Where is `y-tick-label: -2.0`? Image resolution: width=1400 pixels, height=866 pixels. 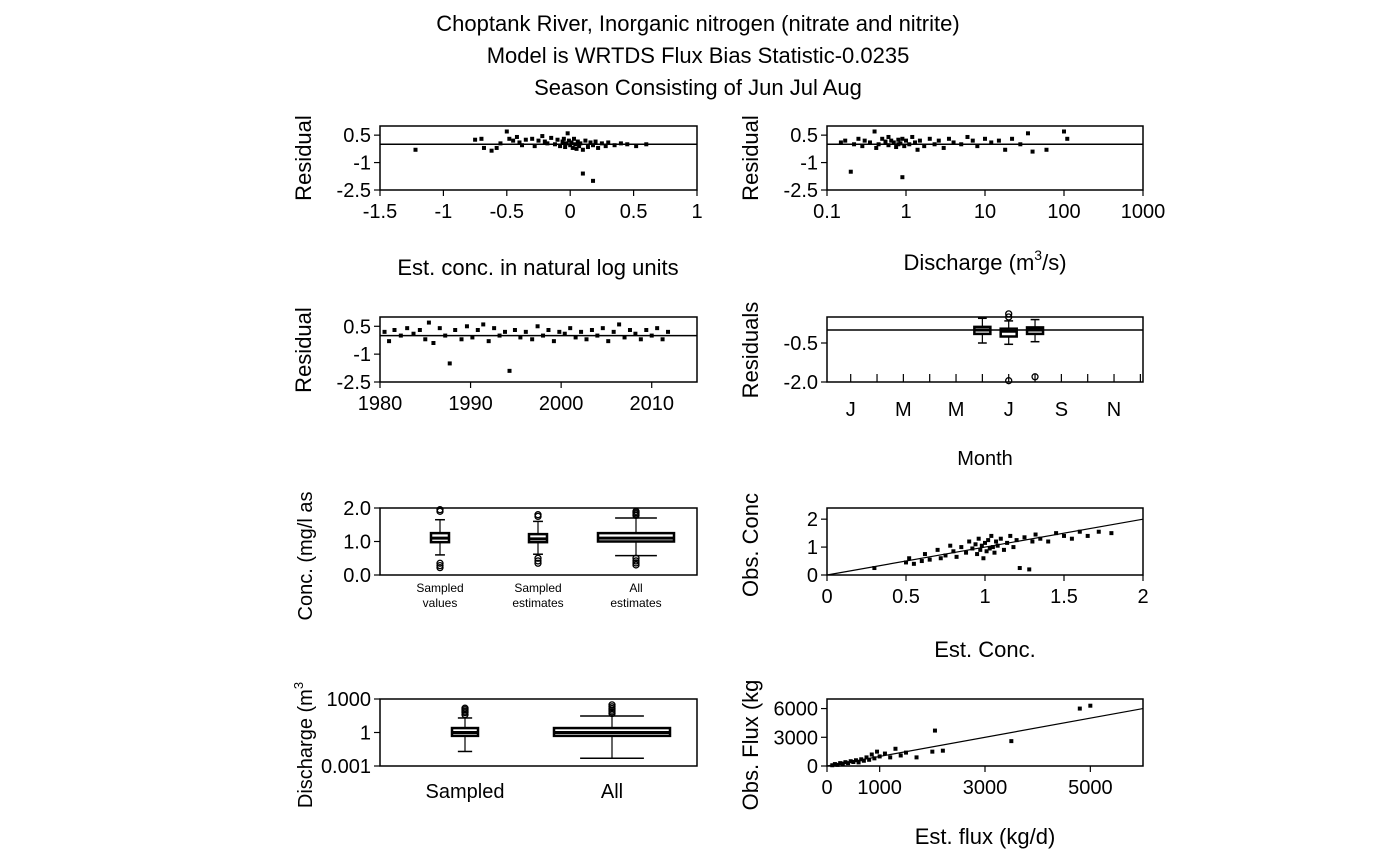
y-tick-label: -2.0 is located at coordinates (801, 383).